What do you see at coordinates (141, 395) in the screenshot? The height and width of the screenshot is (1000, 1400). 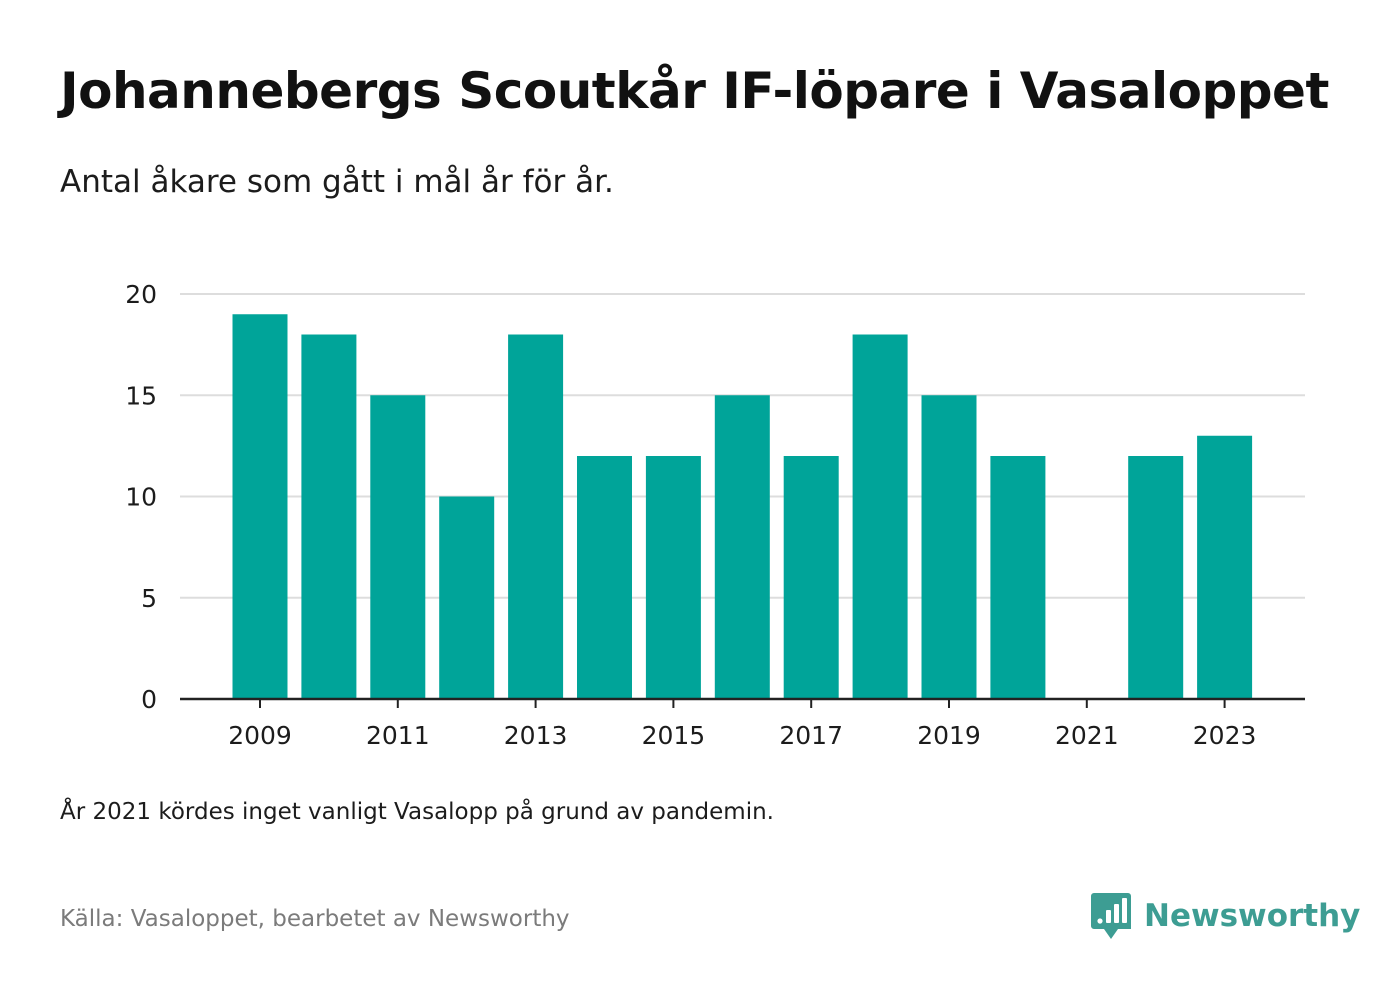 I see `y-tick-label: 15` at bounding box center [141, 395].